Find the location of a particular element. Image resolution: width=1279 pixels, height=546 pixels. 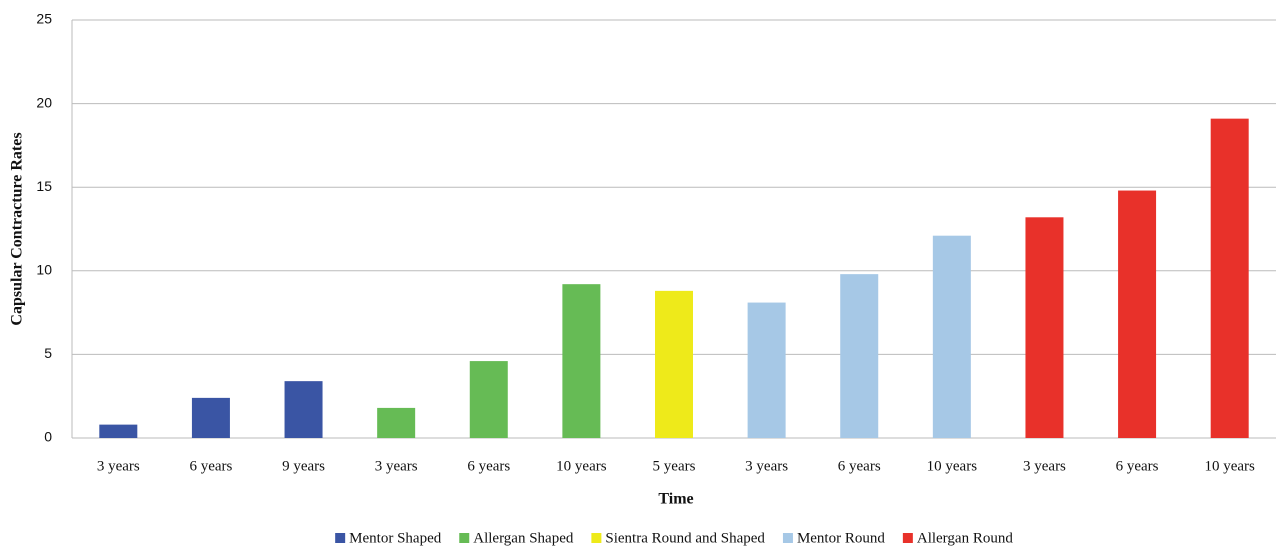

legend-label: Allergan Round is located at coordinates (965, 538).